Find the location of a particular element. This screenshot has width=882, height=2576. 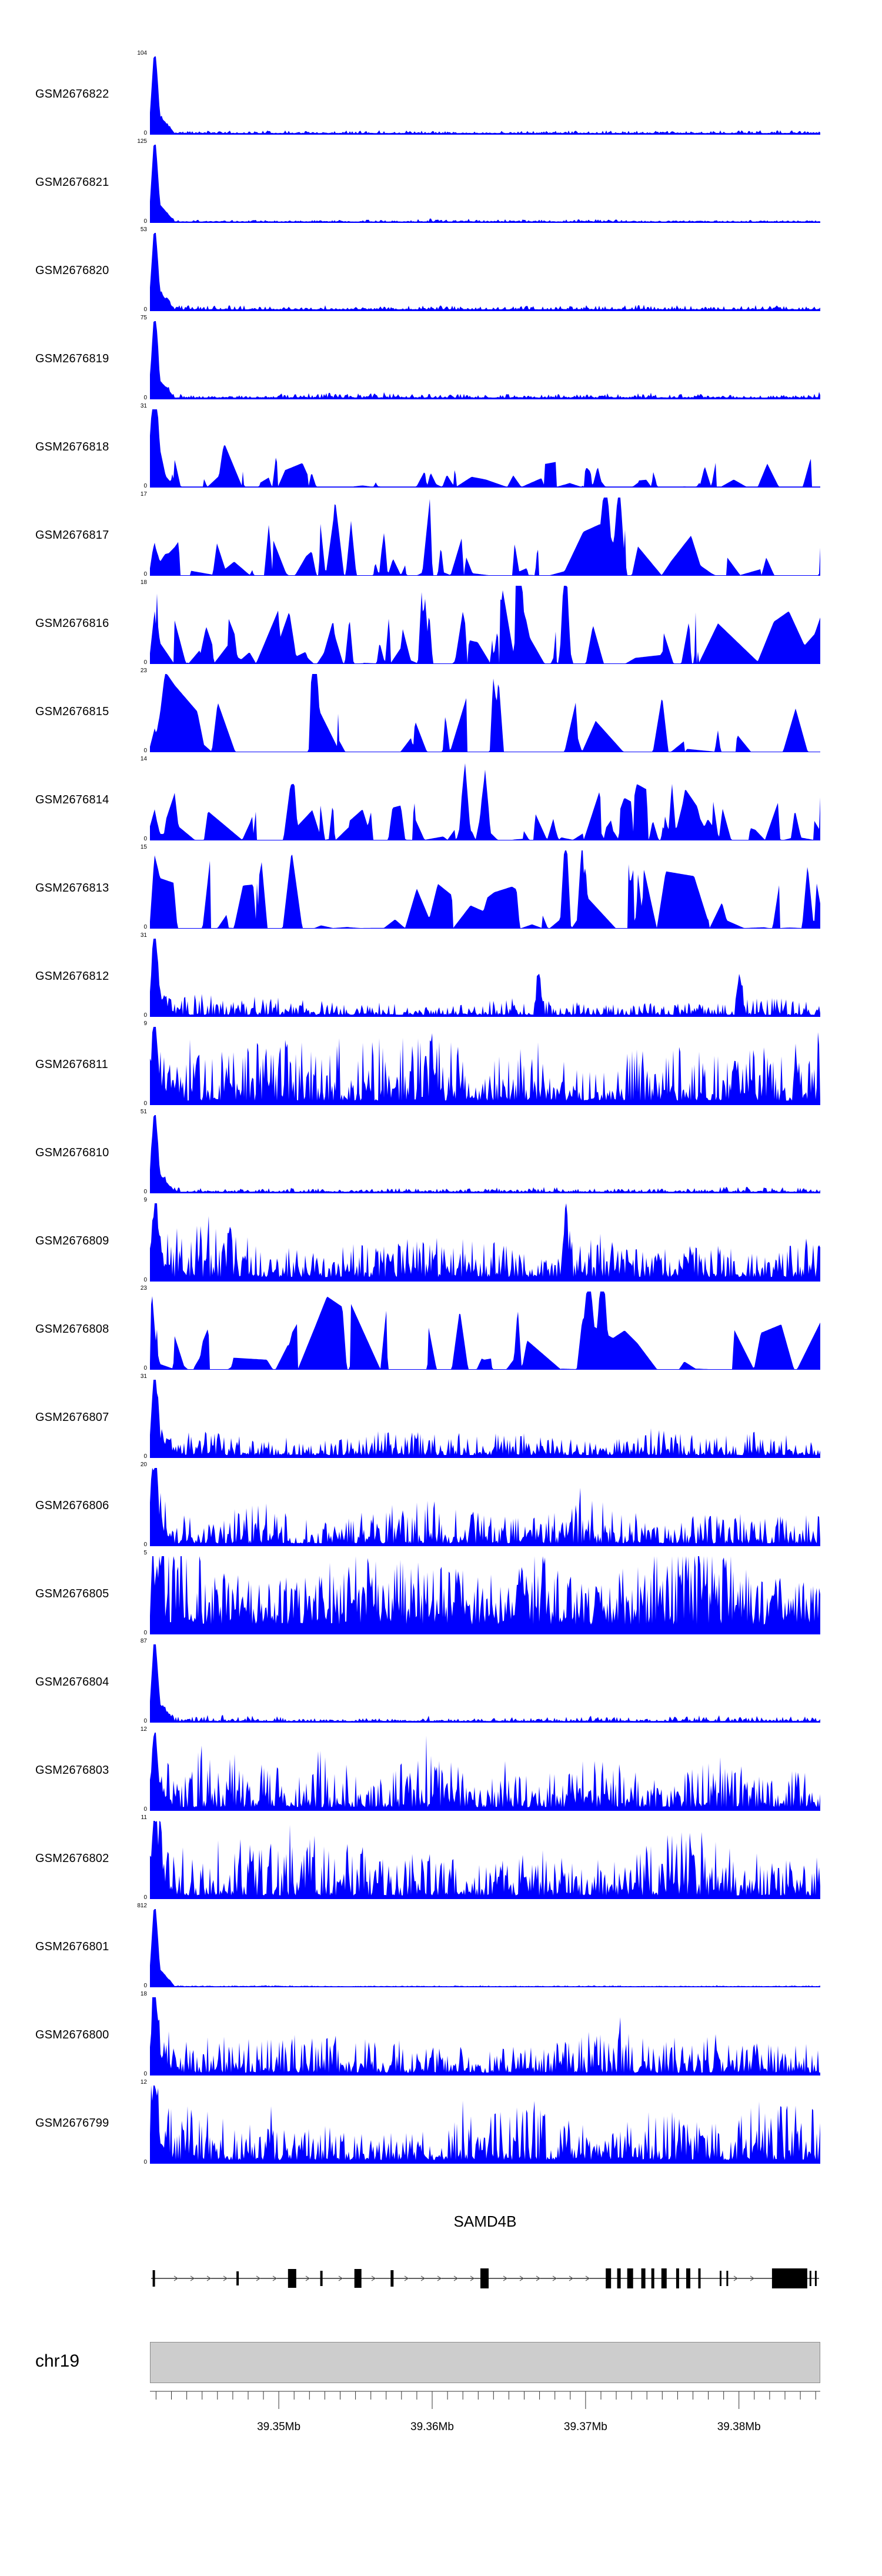

coverage-track-row: GSM2676803 12 0 is located at coordinates (441, 1770).